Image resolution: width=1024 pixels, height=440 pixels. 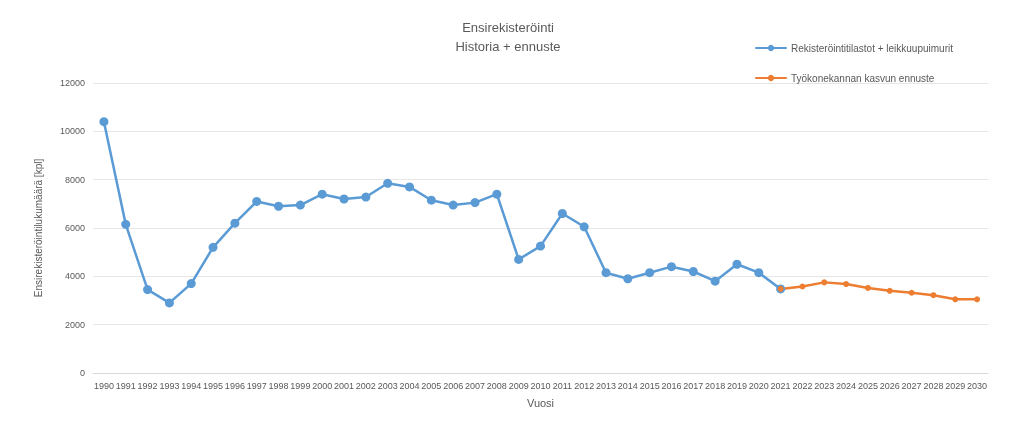 I want to click on y-tick-label: 10000, so click(x=72, y=131).